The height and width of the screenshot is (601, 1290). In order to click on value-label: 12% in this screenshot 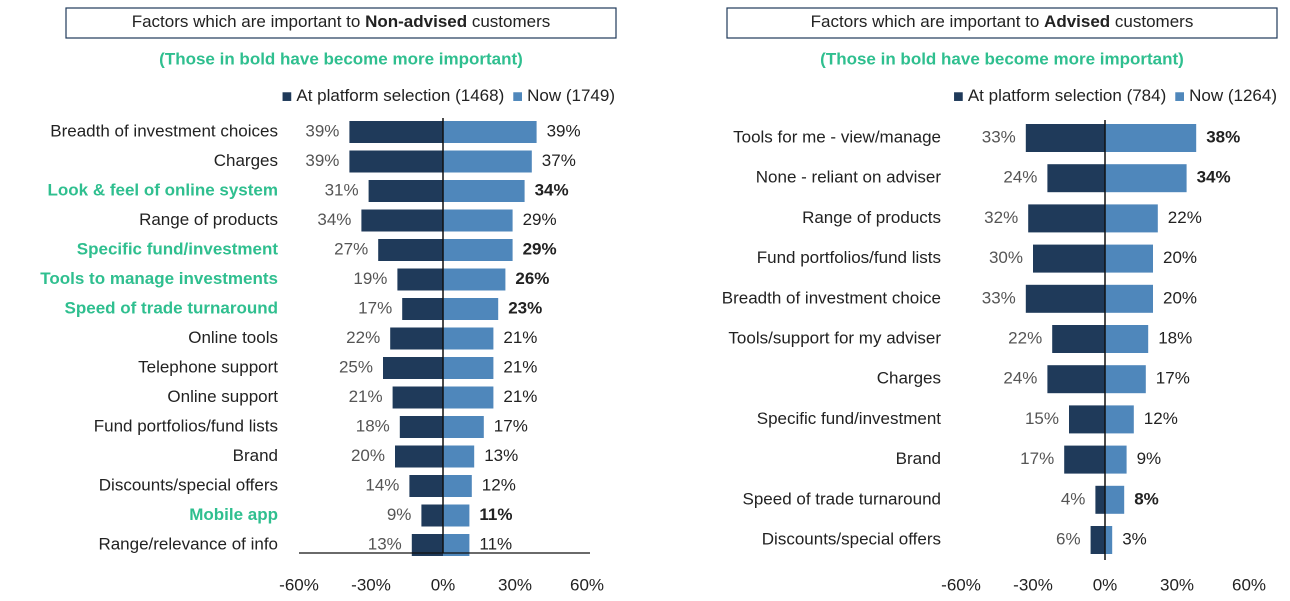, I will do `click(1161, 418)`.